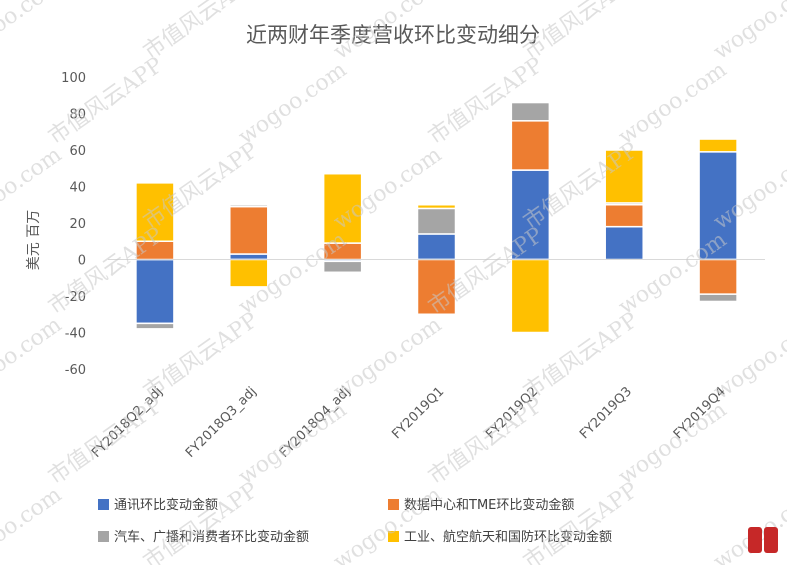  Describe the element at coordinates (221, 422) in the screenshot. I see `x-tick-label: FY2018Q3_adj` at that location.